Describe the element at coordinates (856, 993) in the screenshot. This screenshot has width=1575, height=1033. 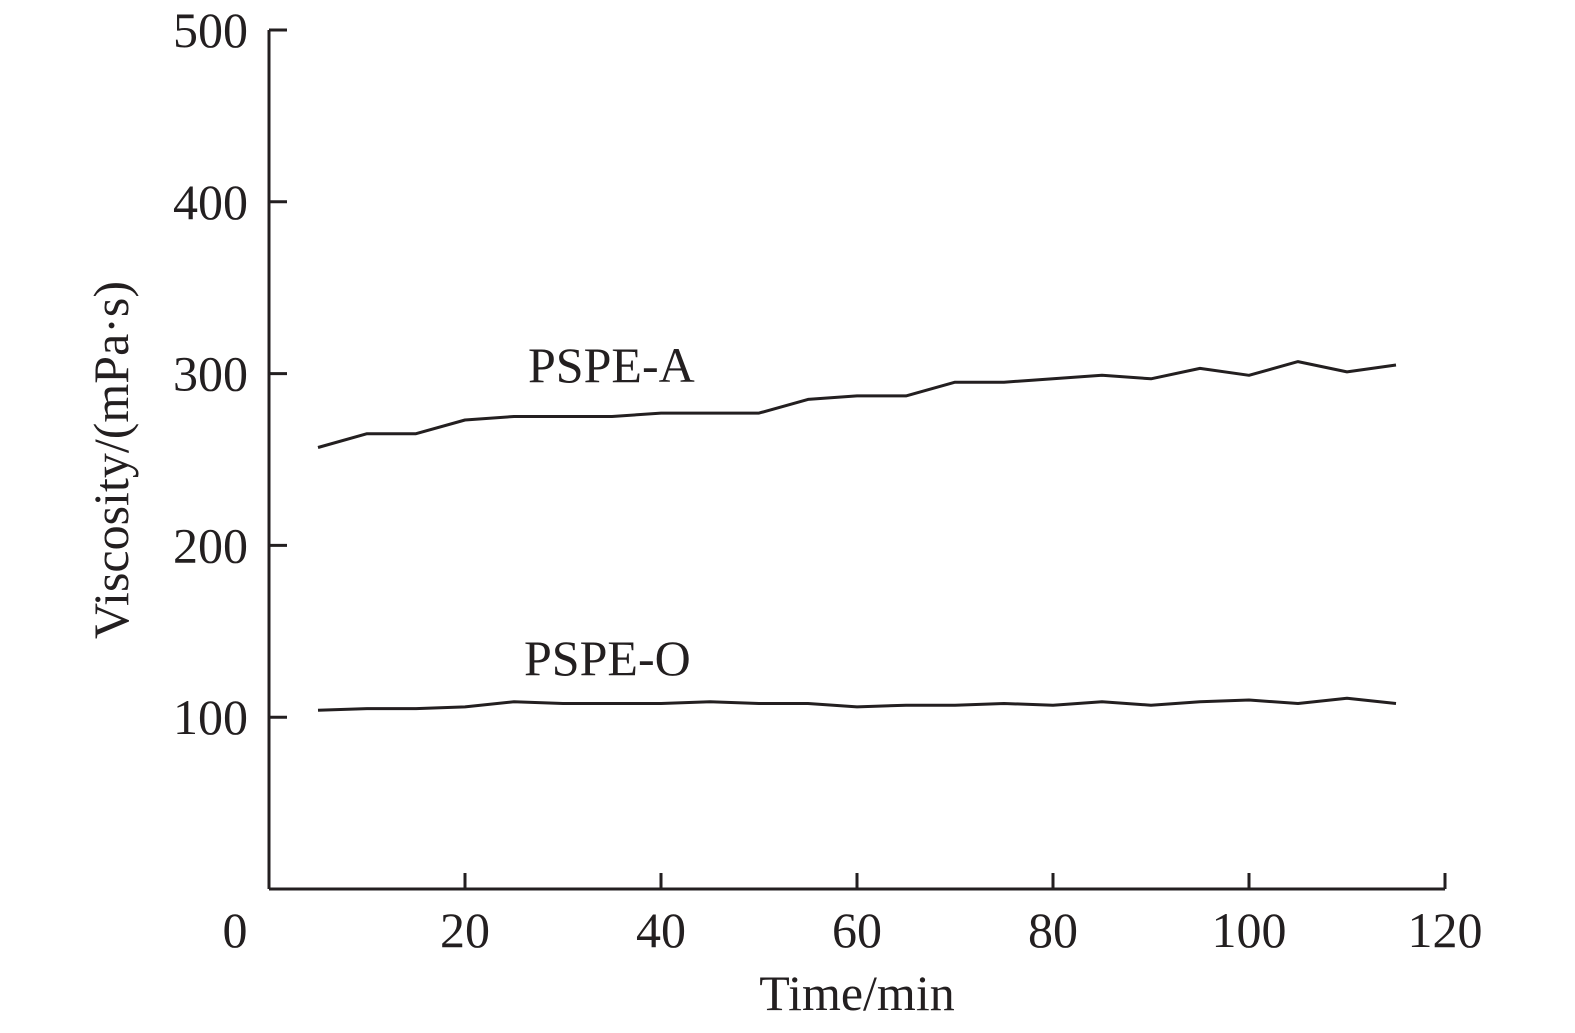
I see `x-axis-title: Time/min` at that location.